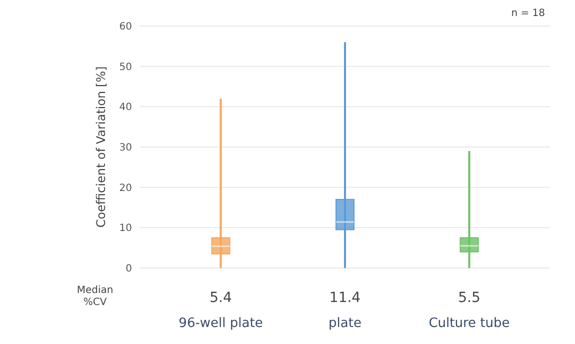  Describe the element at coordinates (528, 13) in the screenshot. I see `text: n = 18` at that location.